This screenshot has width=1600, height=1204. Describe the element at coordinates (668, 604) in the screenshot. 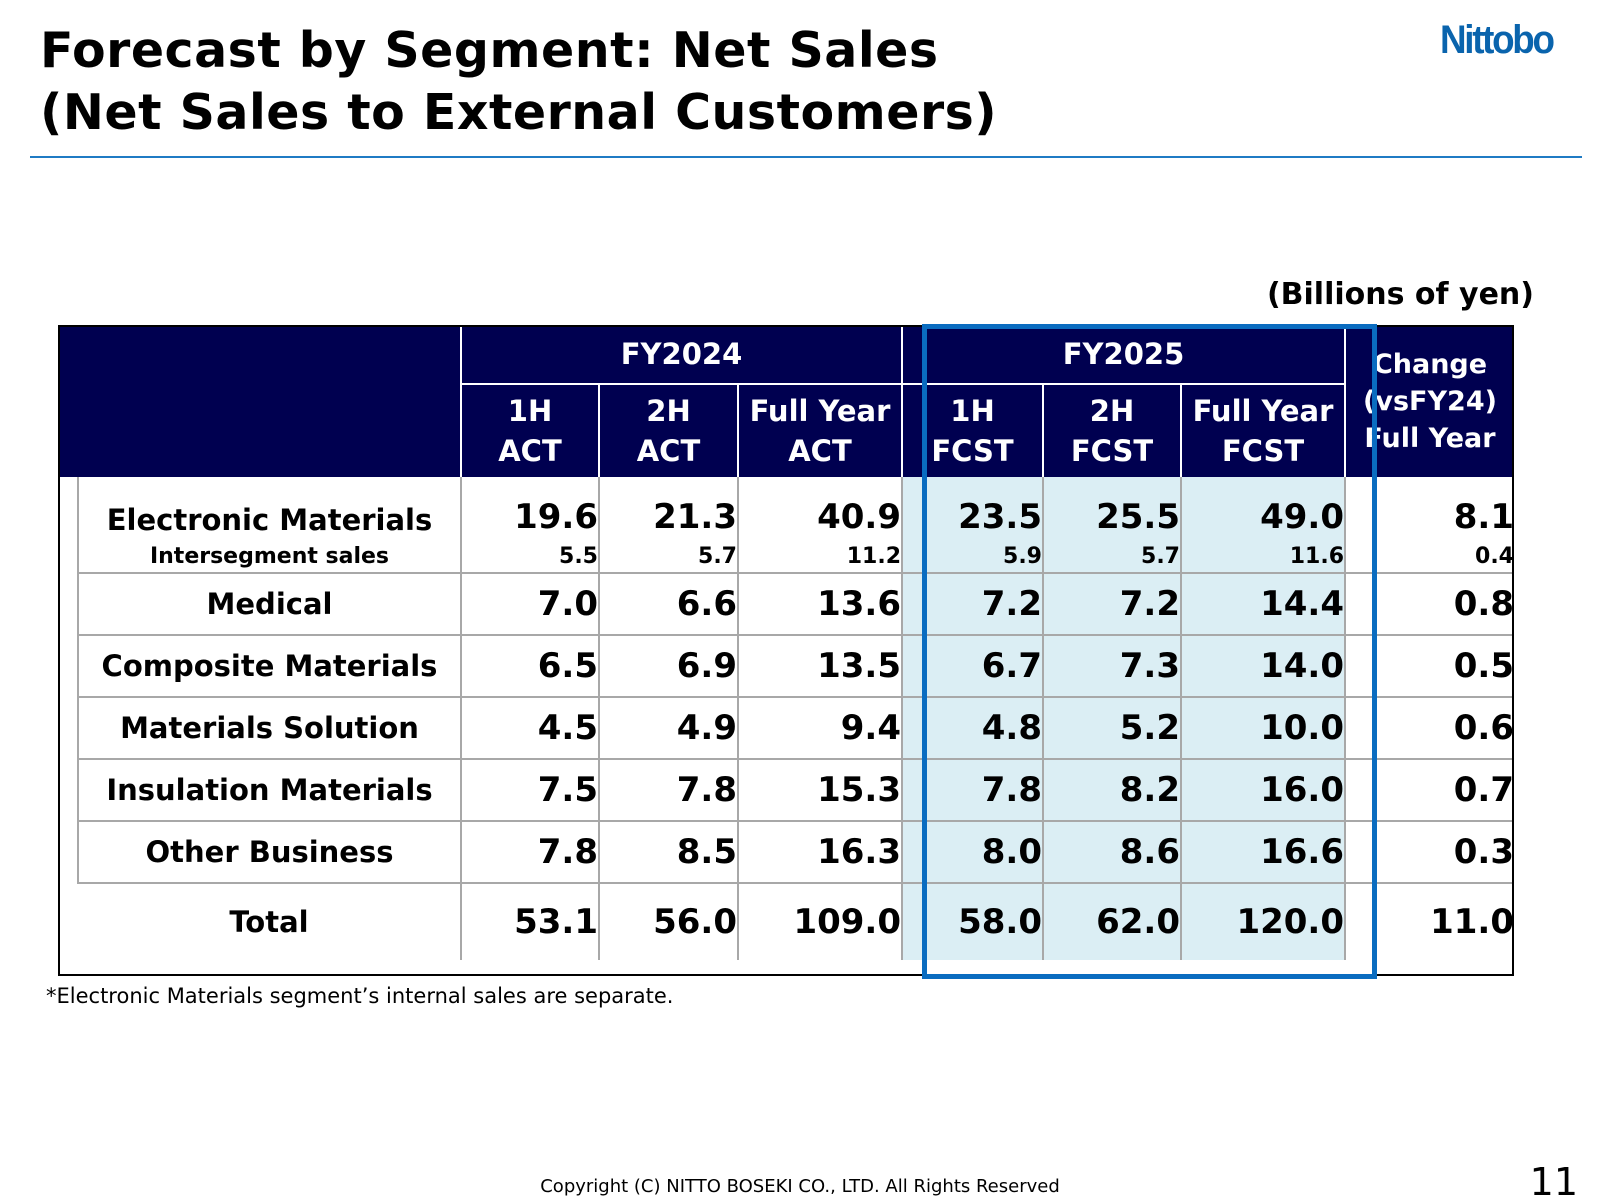

I see `value-2h-act: 6.6` at that location.